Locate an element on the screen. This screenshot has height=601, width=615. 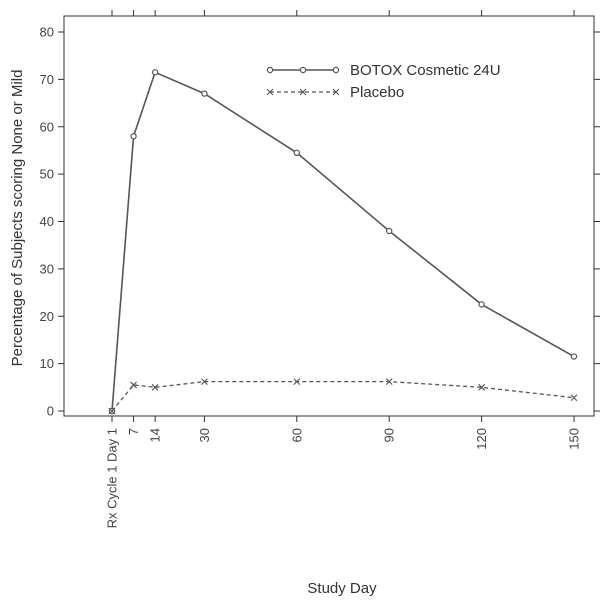
x-tick-label: 60 is located at coordinates (296, 435).